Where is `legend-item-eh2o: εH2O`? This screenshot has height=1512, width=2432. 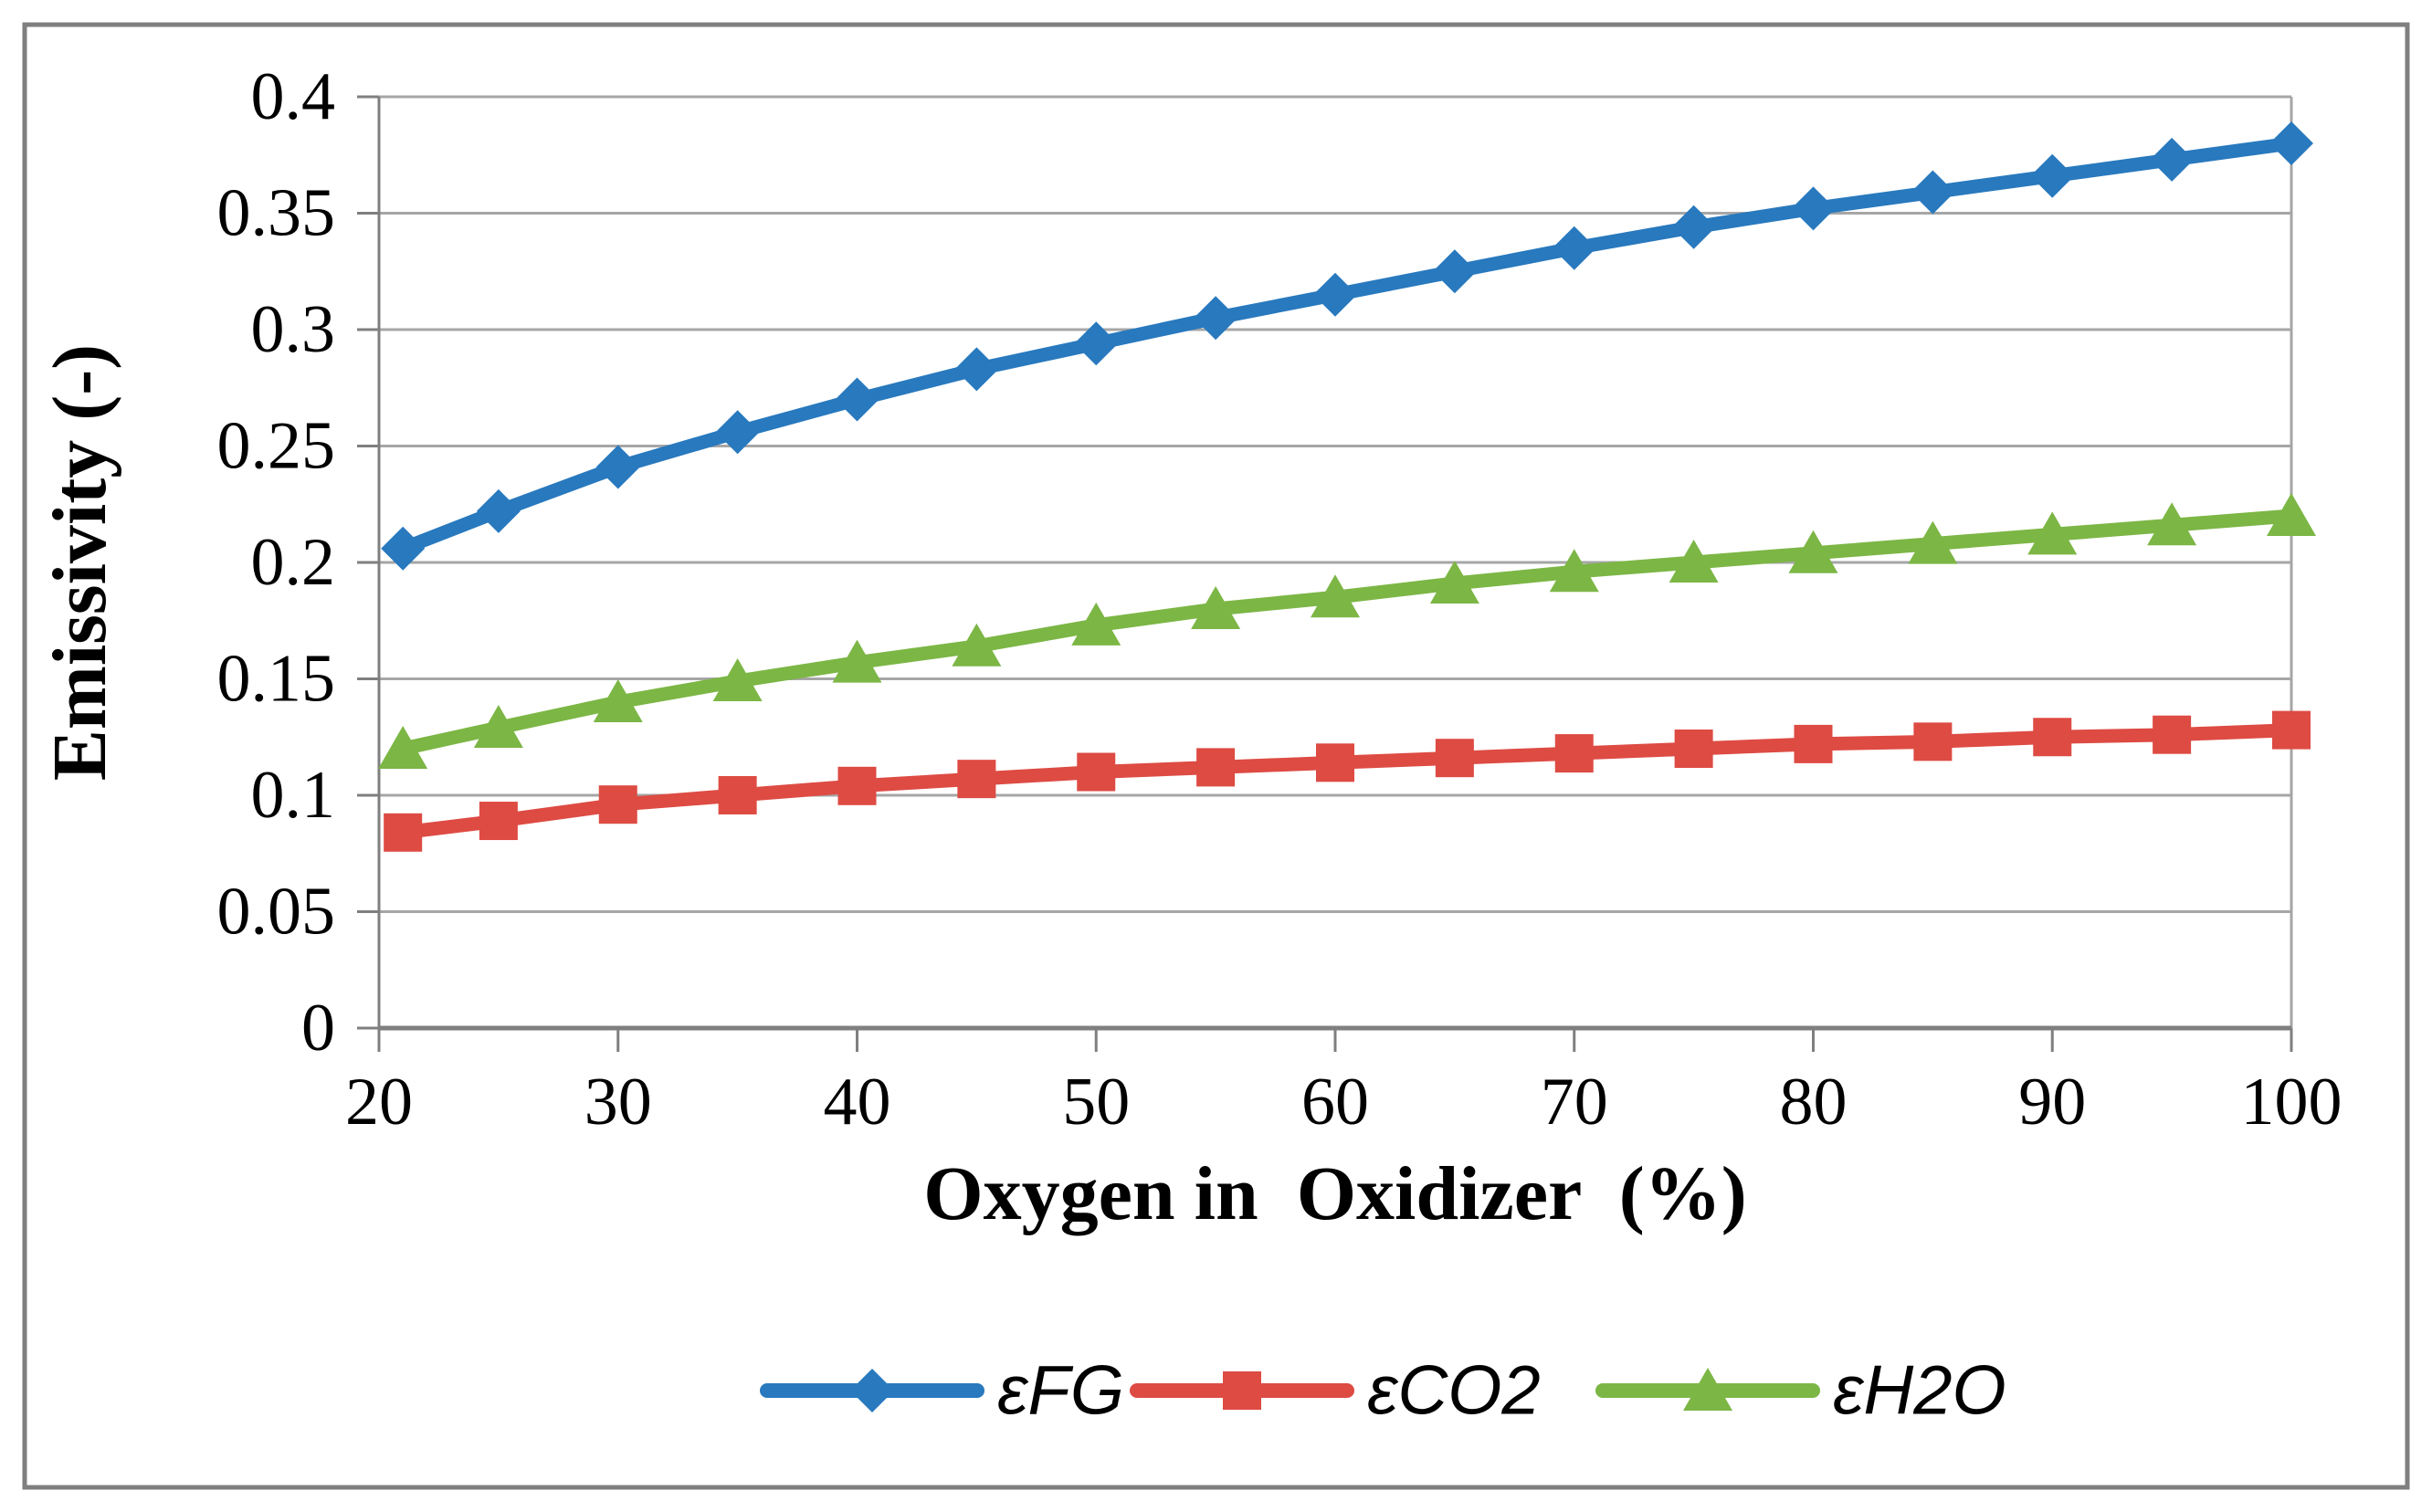 legend-item-eh2o: εH2O is located at coordinates (1800, 1391).